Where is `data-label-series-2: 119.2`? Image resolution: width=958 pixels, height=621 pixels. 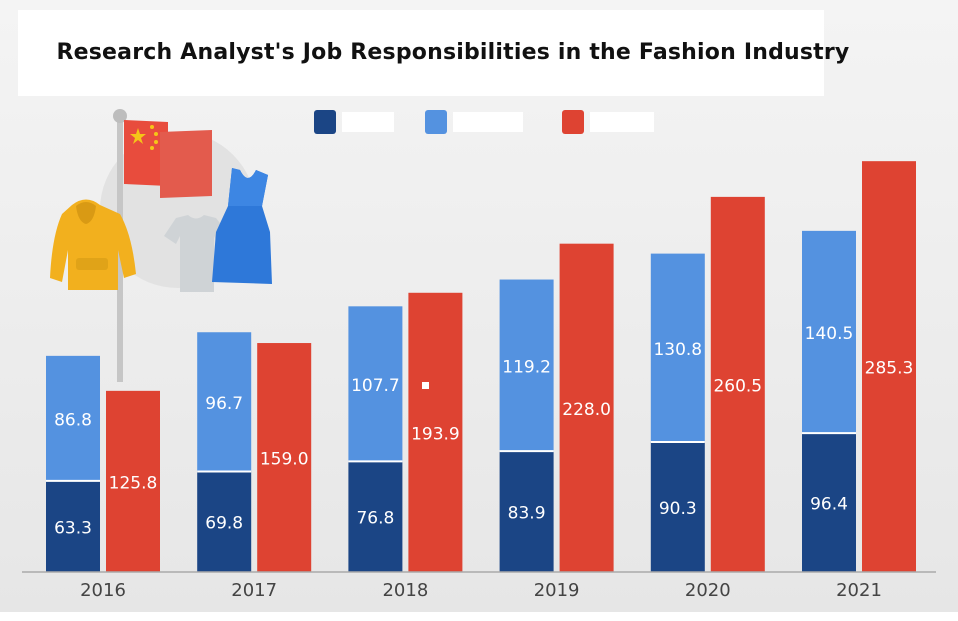
data-label-series-2: 119.2 is located at coordinates (526, 367).